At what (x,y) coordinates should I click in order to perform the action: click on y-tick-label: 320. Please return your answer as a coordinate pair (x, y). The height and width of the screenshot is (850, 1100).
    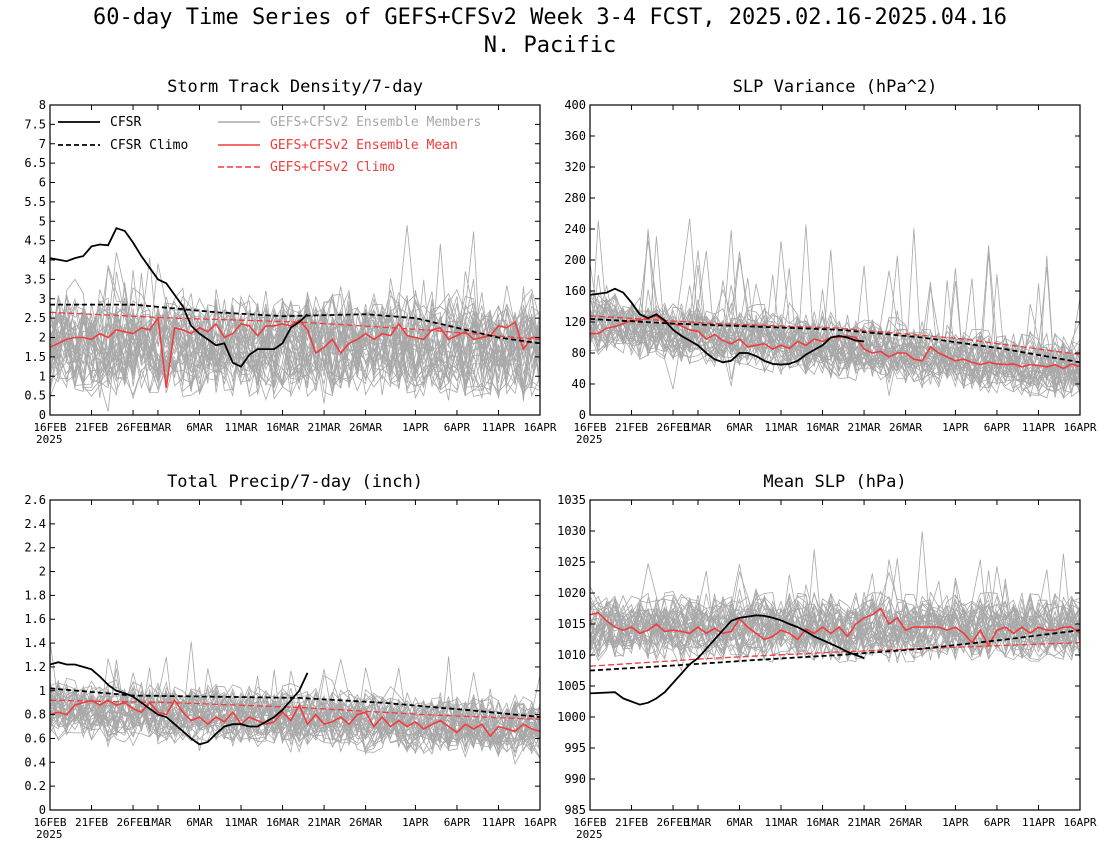
    Looking at the image, I should click on (575, 167).